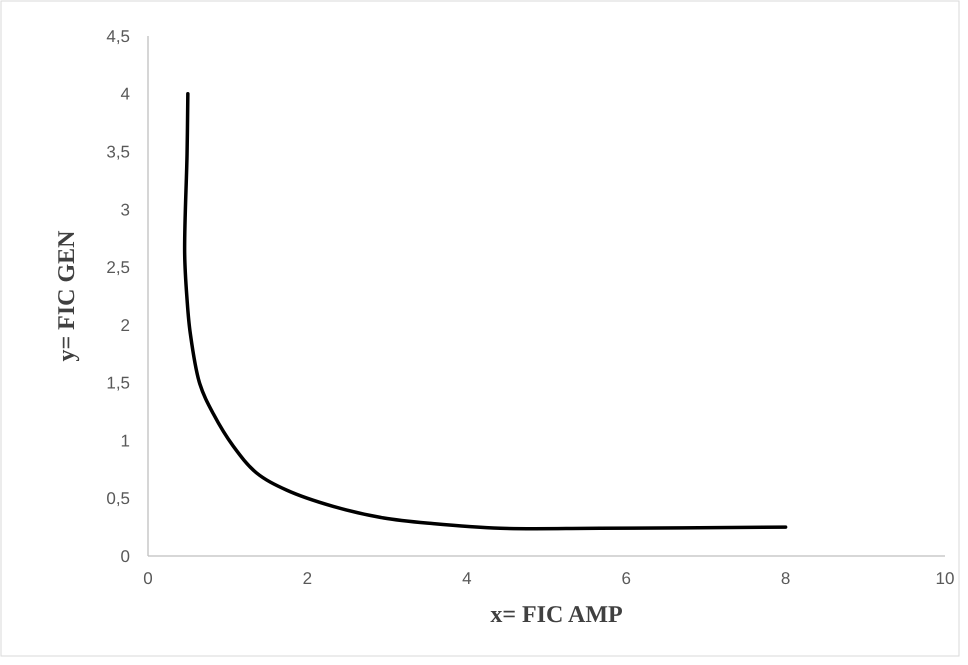 The width and height of the screenshot is (968, 665). I want to click on x-tick-label: 0, so click(148, 578).